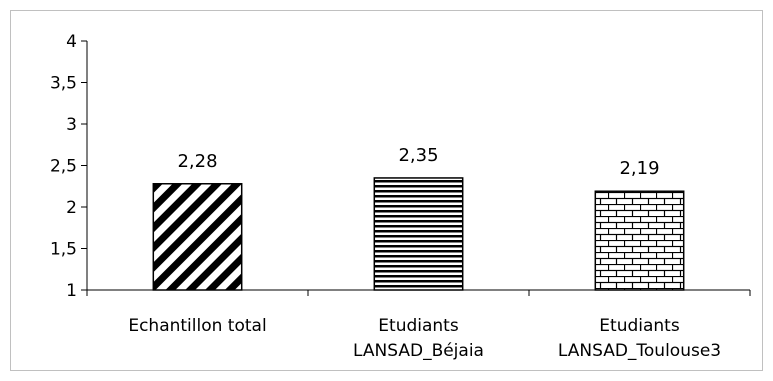 This screenshot has width=773, height=381. Describe the element at coordinates (71, 291) in the screenshot. I see `y-tick-label: 1` at that location.